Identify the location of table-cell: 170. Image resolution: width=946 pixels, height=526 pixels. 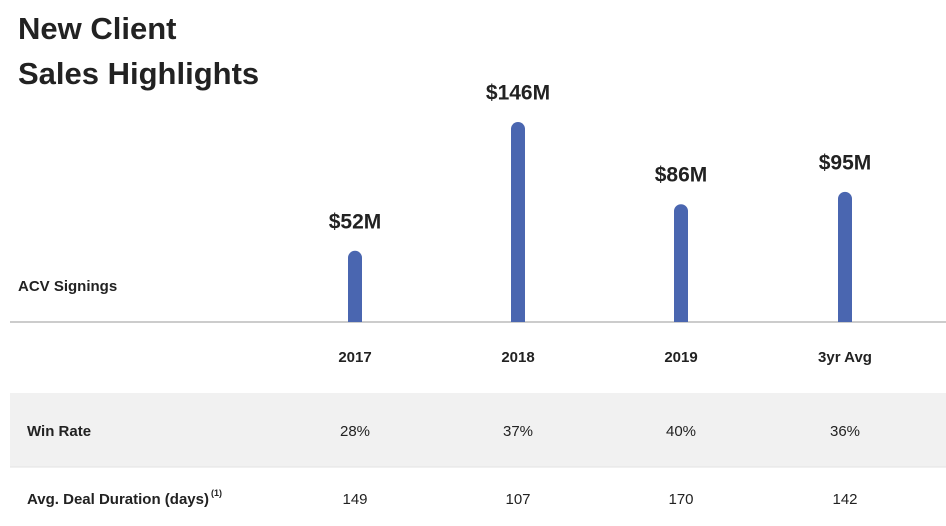
(680, 499).